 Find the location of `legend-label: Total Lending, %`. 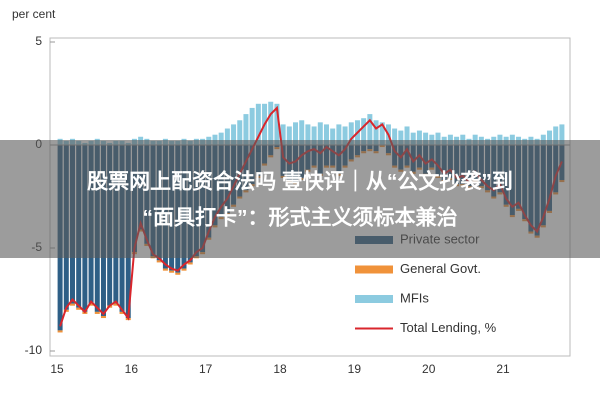

legend-label: Total Lending, % is located at coordinates (448, 327).